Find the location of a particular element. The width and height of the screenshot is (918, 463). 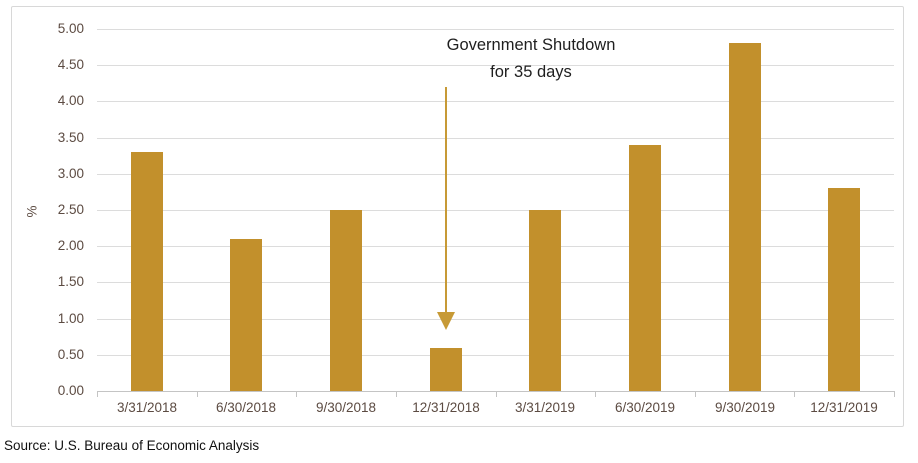

shutdown-annotation: Government Shutdown for 35 days is located at coordinates (531, 59).